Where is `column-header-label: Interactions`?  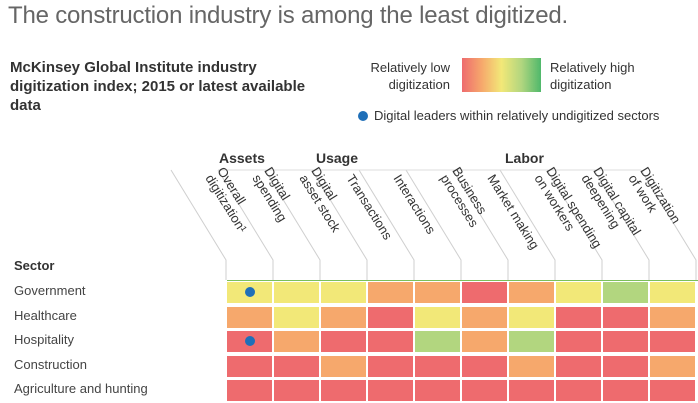
column-header-label: Interactions is located at coordinates (414, 204).